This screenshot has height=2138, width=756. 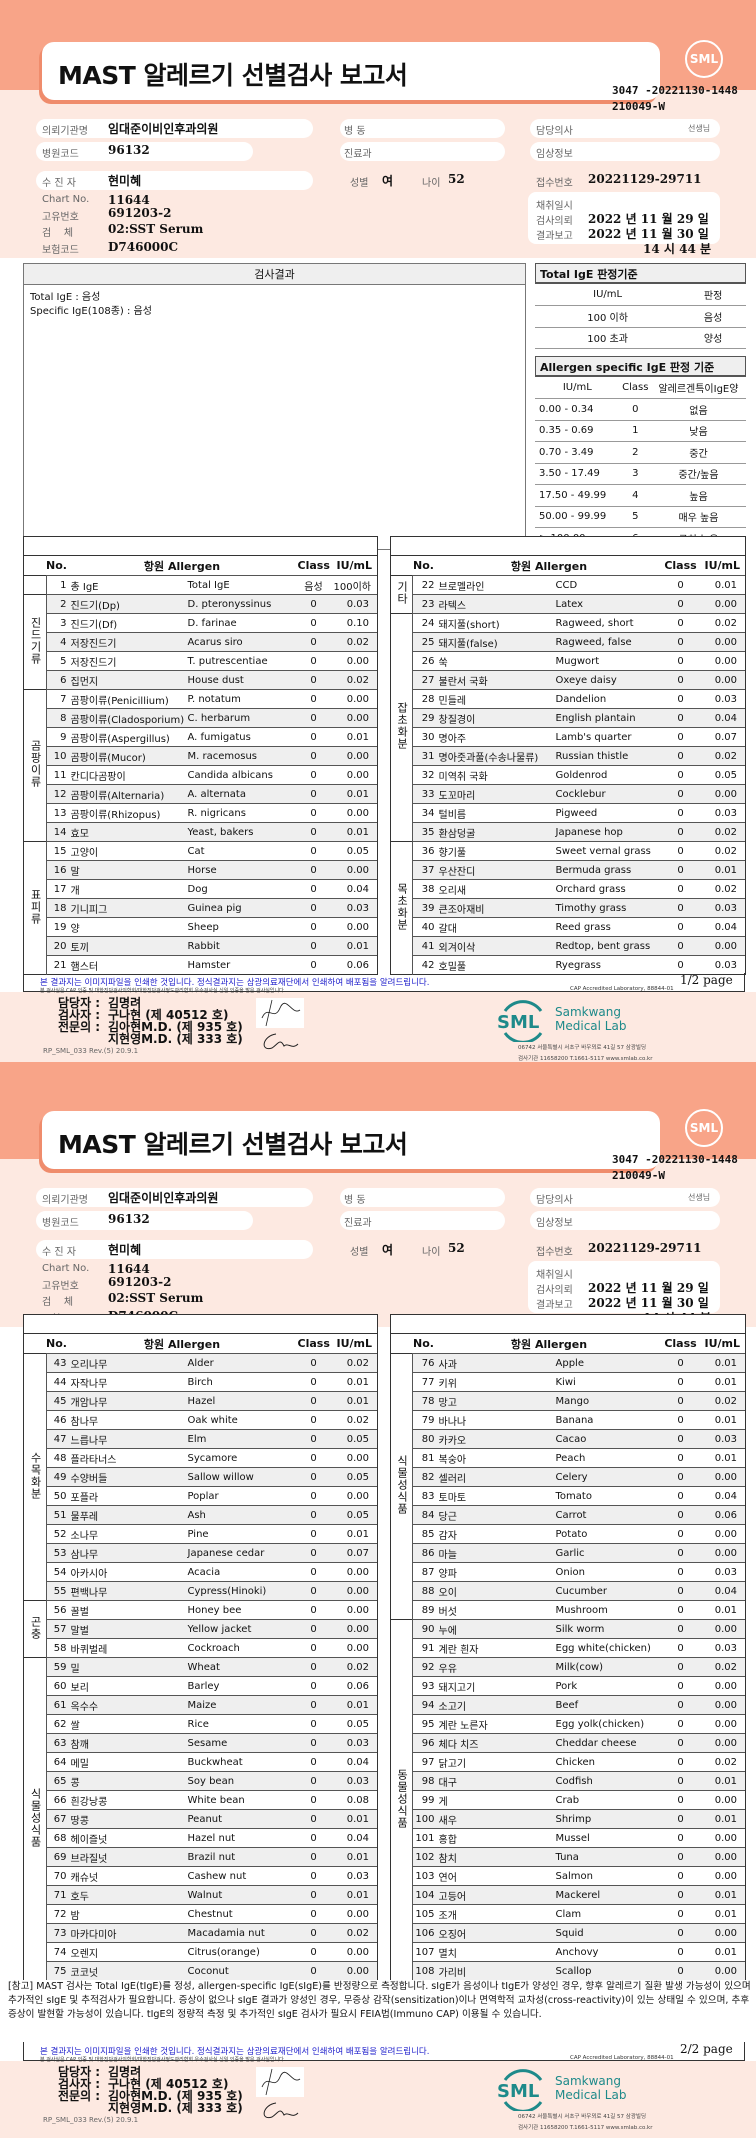 What do you see at coordinates (424, 1952) in the screenshot?
I see `allergen-no: 107` at bounding box center [424, 1952].